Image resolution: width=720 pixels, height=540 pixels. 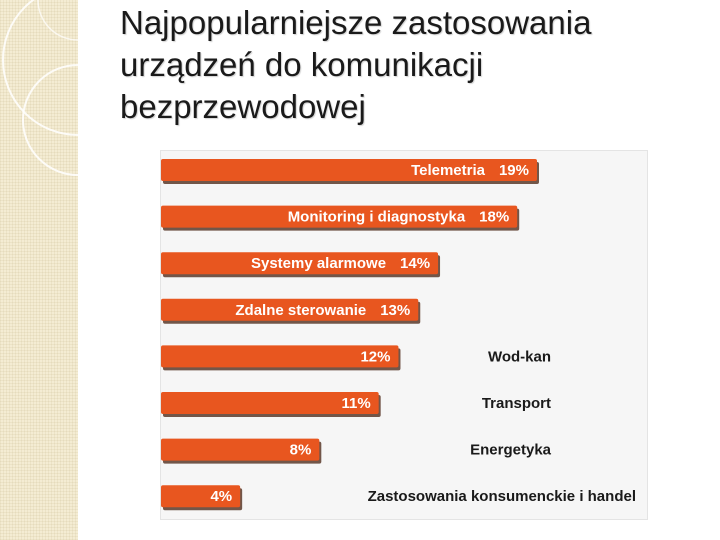 What do you see at coordinates (221, 496) in the screenshot?
I see `bar-value-label: 4%` at bounding box center [221, 496].